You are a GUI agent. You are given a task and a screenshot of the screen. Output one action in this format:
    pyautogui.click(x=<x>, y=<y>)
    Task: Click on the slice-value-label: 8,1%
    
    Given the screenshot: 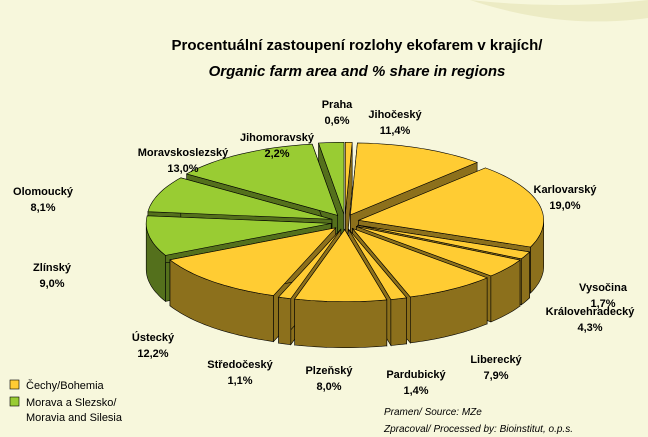 What is the action you would take?
    pyautogui.click(x=42, y=208)
    